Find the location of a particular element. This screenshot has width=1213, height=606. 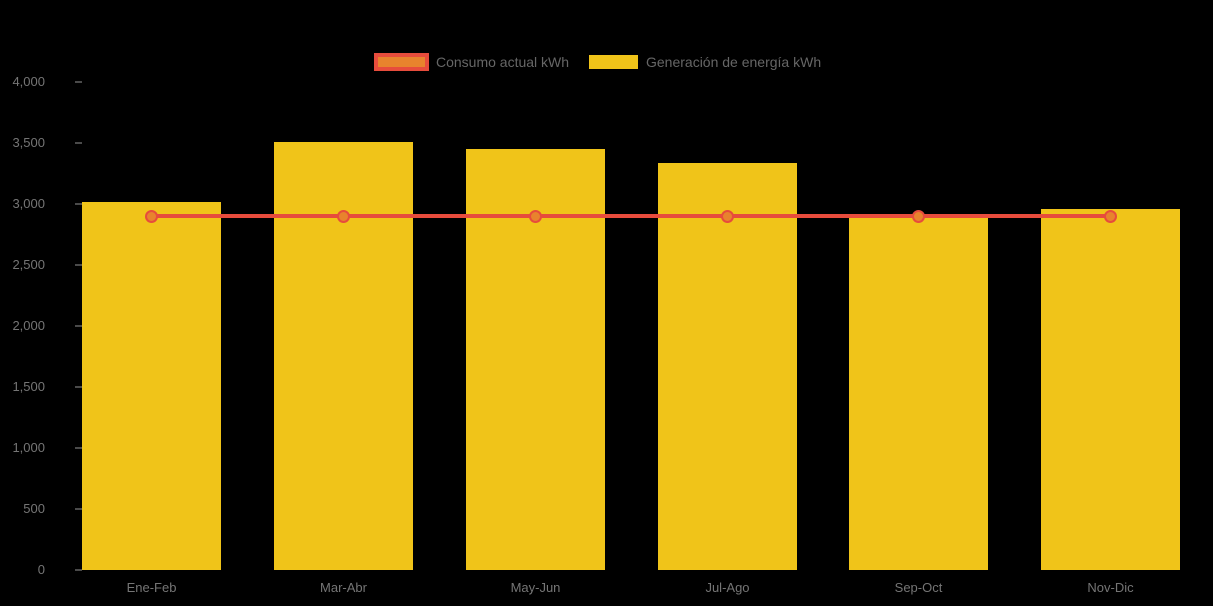

consumo-marker-Jul-Ago is located at coordinates (727, 216).